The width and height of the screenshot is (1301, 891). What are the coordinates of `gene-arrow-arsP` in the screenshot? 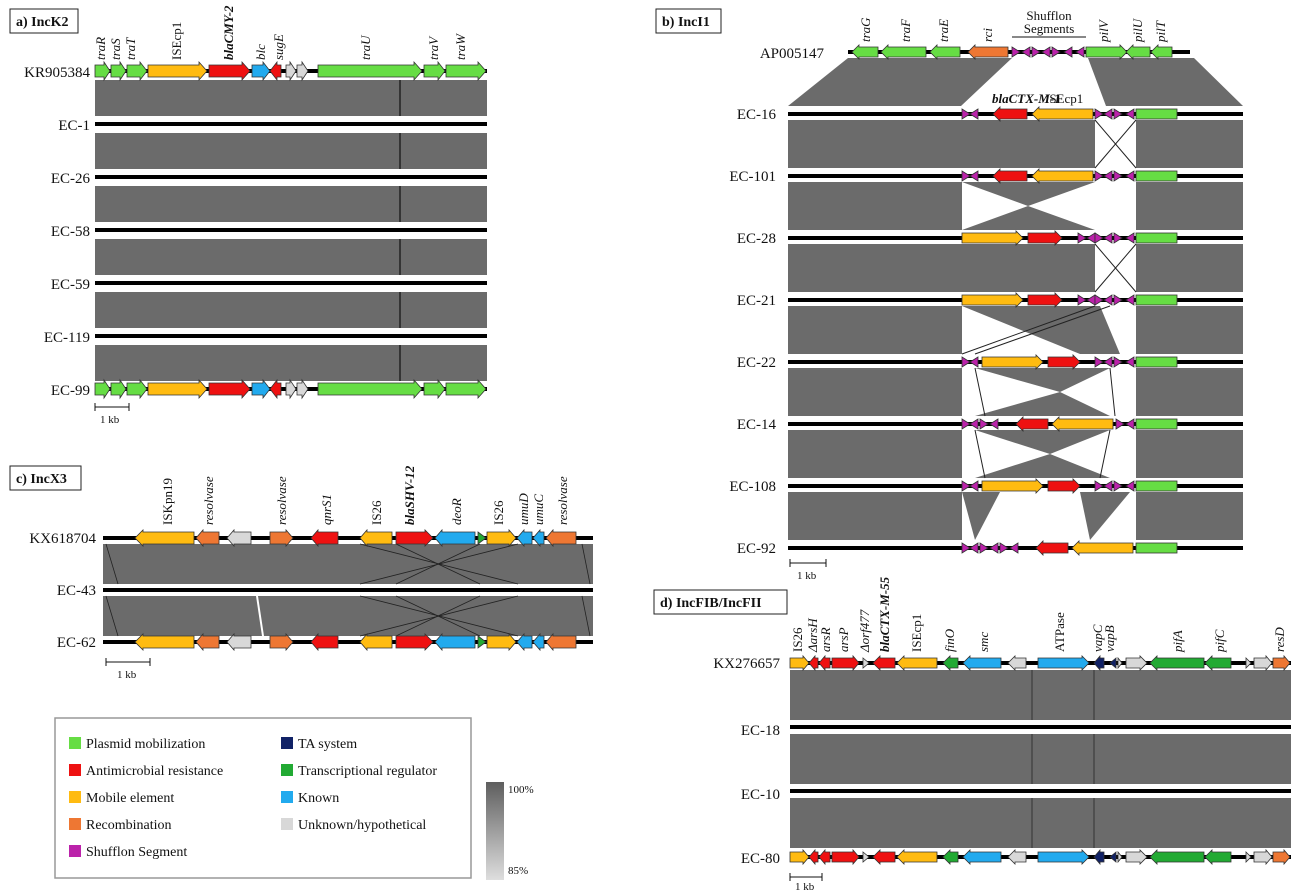 It's located at (845, 663).